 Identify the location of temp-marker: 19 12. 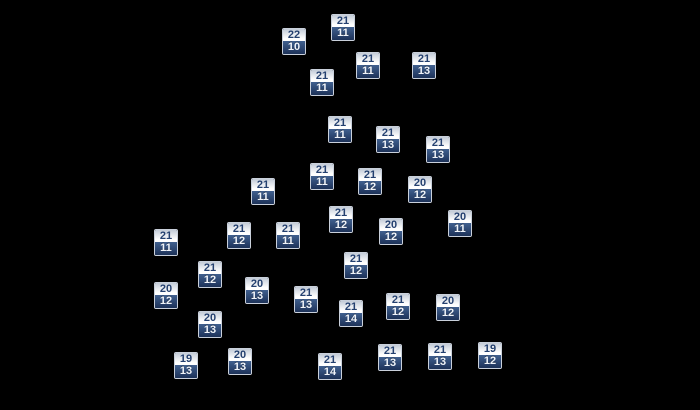
(490, 355).